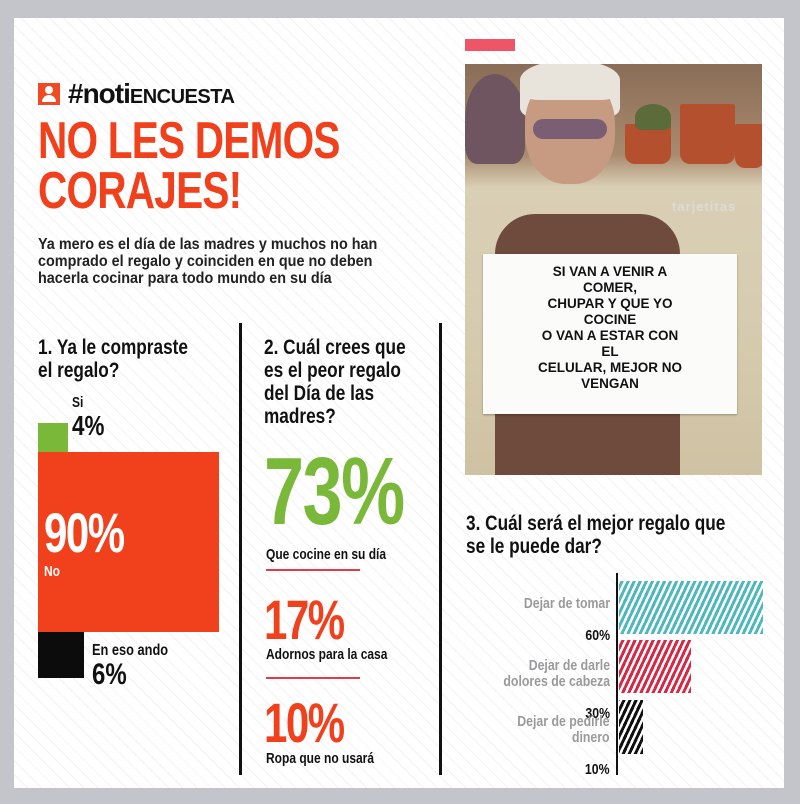 This screenshot has height=804, width=800. What do you see at coordinates (567, 620) in the screenshot?
I see `q3-answer-1-label: Dejar de tomar 60%` at bounding box center [567, 620].